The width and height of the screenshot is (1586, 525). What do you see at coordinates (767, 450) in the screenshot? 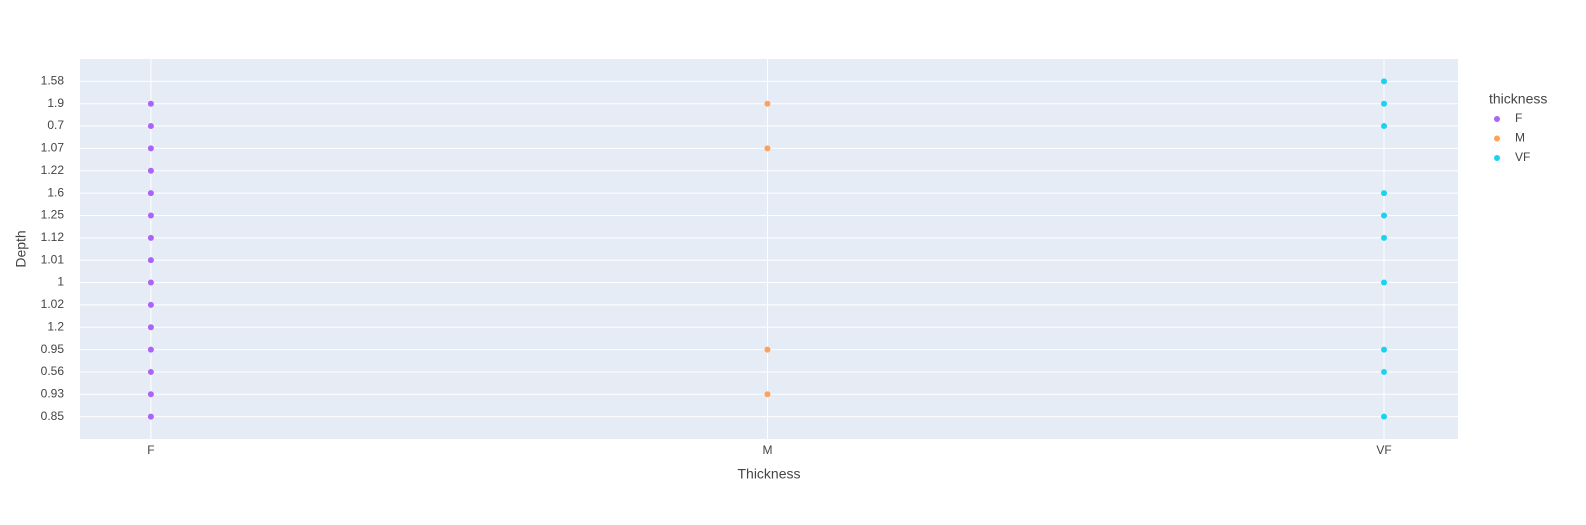
I see `x-tick-label: M` at bounding box center [767, 450].